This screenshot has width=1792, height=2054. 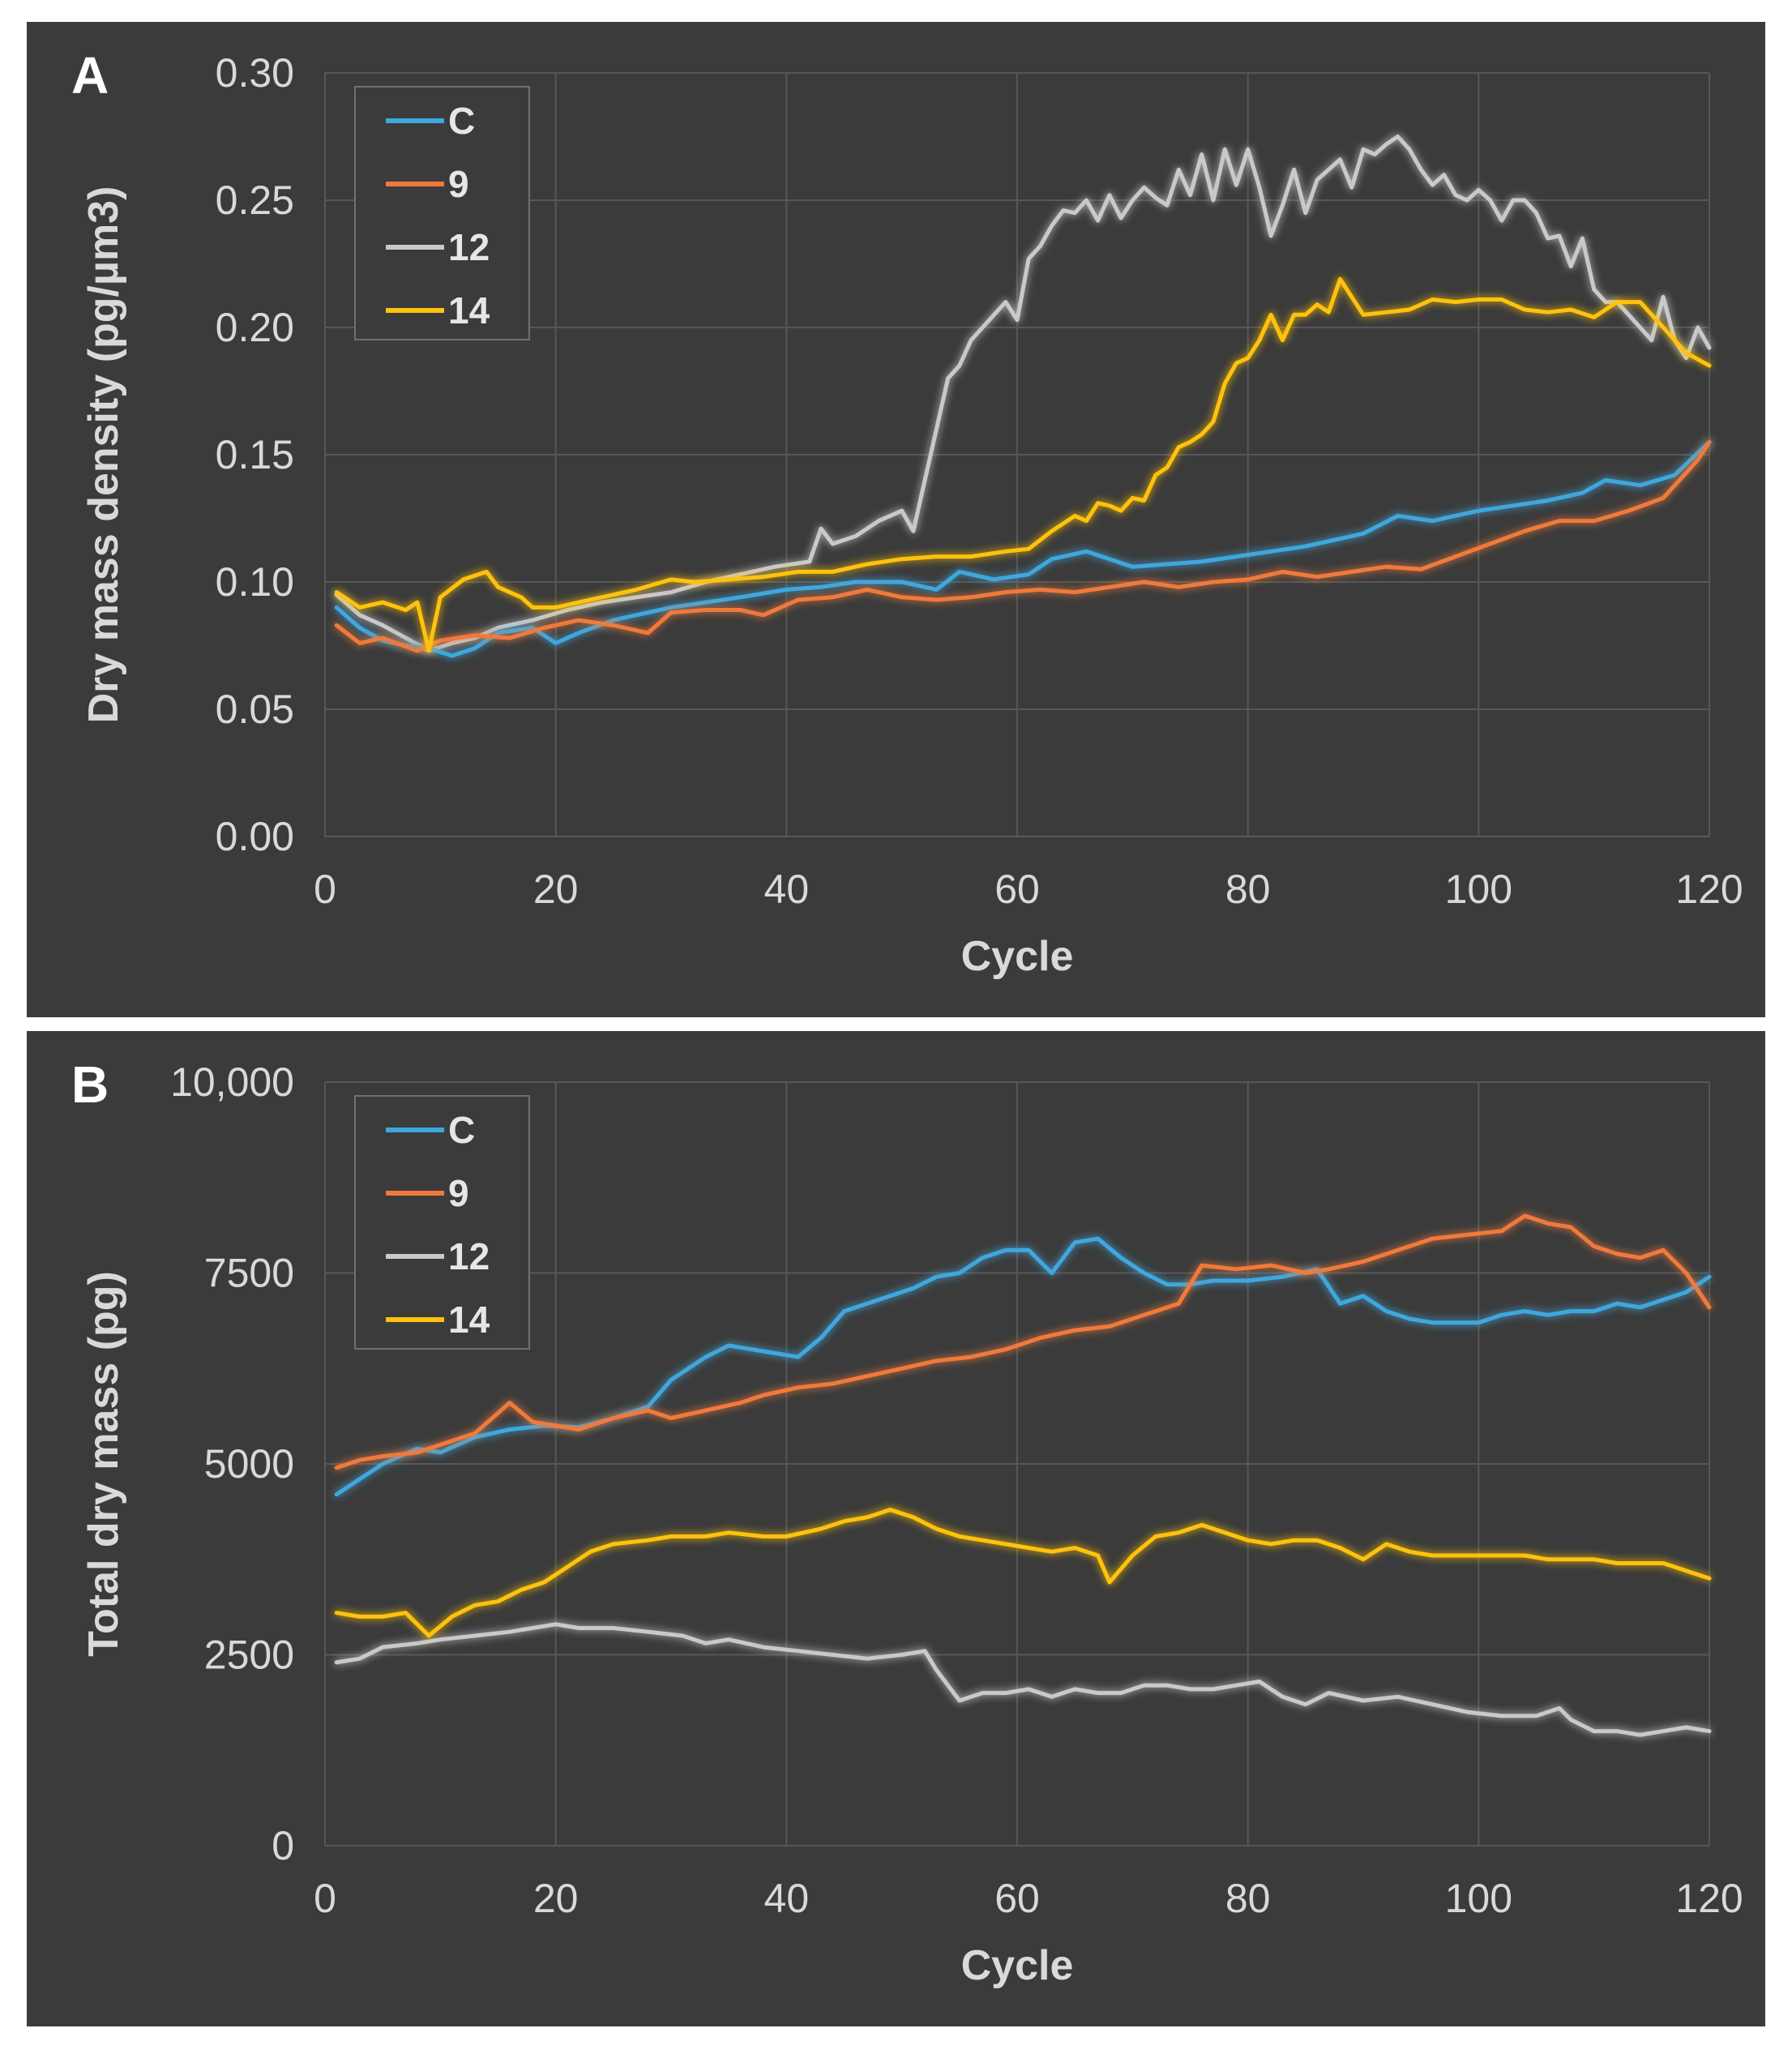 I want to click on chart-a-ytick-label: 0.25, so click(x=255, y=200).